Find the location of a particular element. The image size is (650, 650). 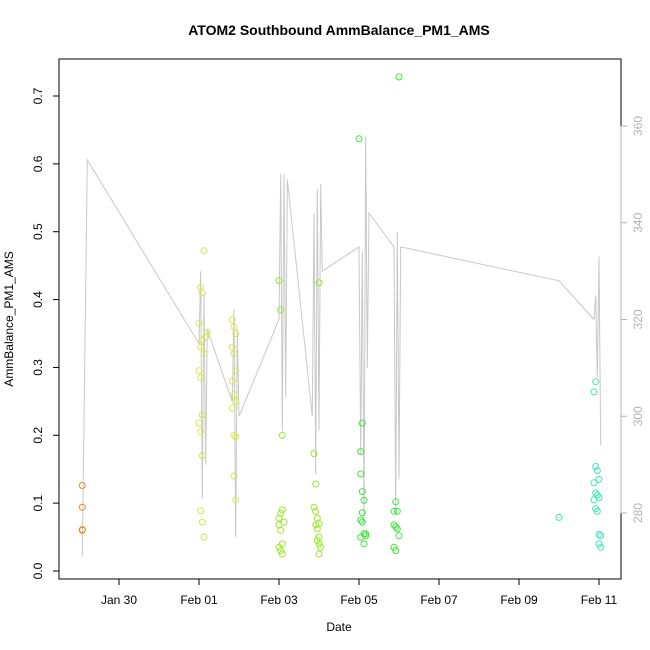

x-tick-label: Feb 09 is located at coordinates (519, 600).